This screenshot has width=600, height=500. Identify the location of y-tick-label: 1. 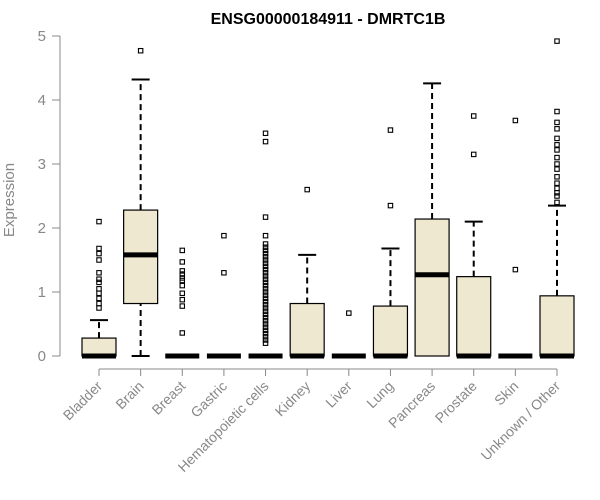
(42, 292).